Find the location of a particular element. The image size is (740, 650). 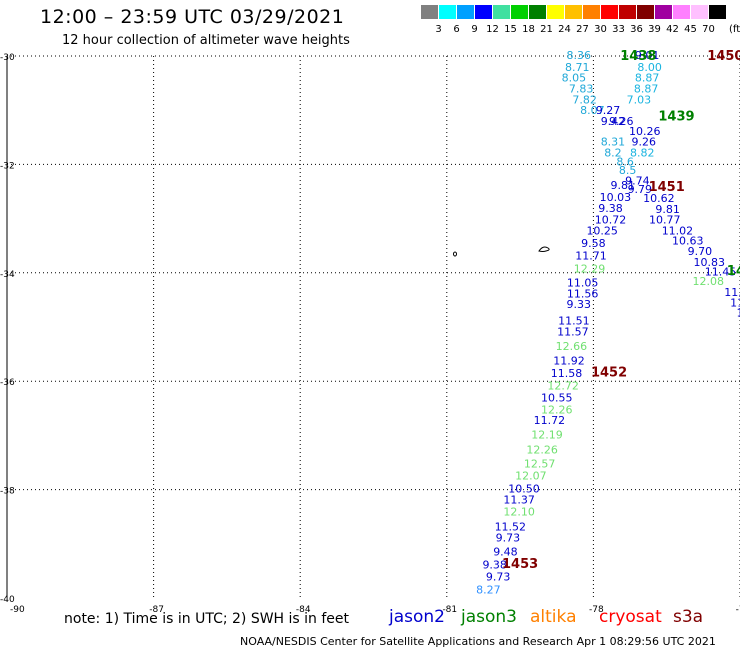

wave-height-value: 9.79 is located at coordinates (640, 189).